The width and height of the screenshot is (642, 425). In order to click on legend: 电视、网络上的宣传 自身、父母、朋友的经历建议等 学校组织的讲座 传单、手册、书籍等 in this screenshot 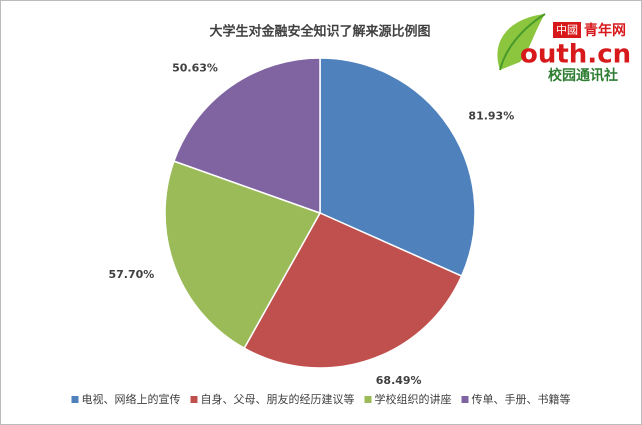, I will do `click(321, 399)`.